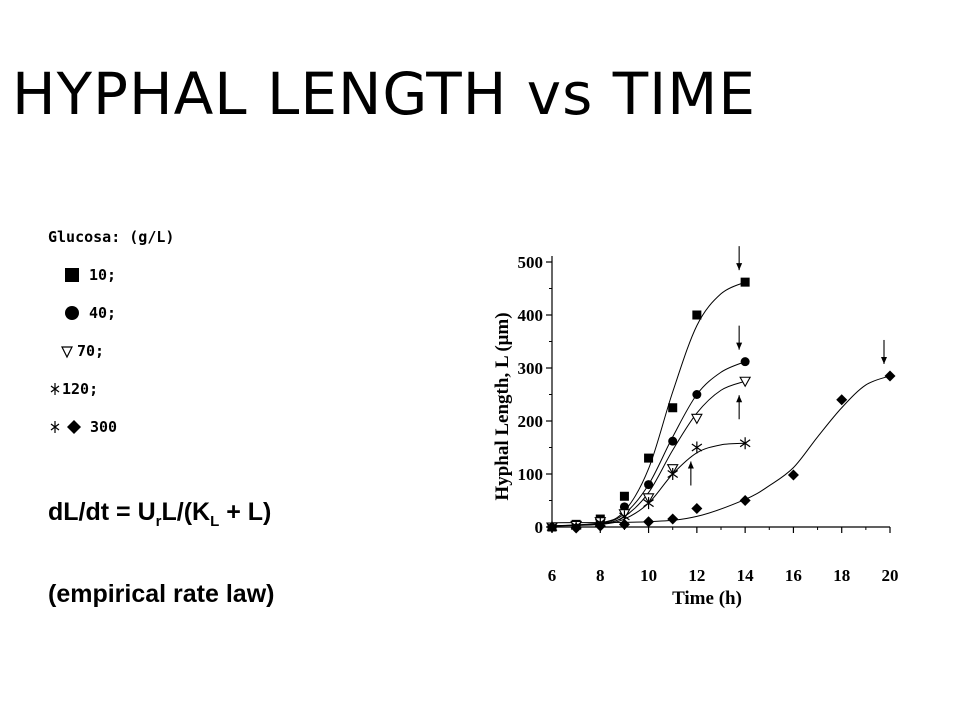  I want to click on open-triangle-down-icon, so click(67, 352).